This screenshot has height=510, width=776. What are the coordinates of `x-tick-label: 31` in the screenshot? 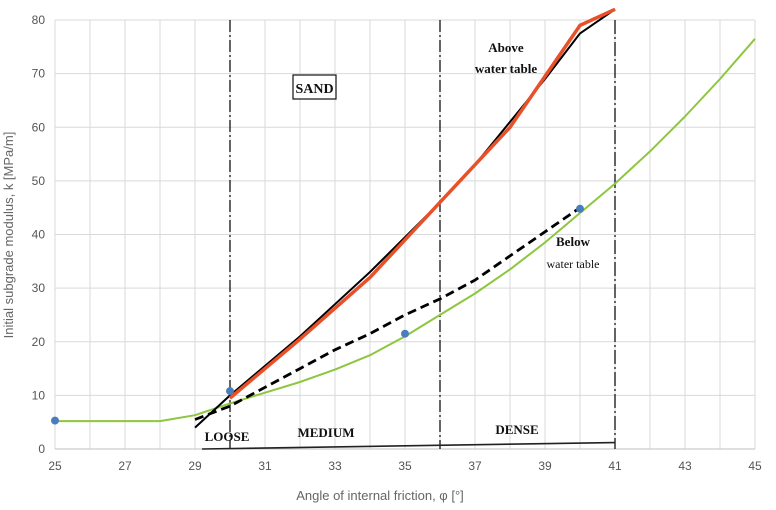 It's located at (265, 466).